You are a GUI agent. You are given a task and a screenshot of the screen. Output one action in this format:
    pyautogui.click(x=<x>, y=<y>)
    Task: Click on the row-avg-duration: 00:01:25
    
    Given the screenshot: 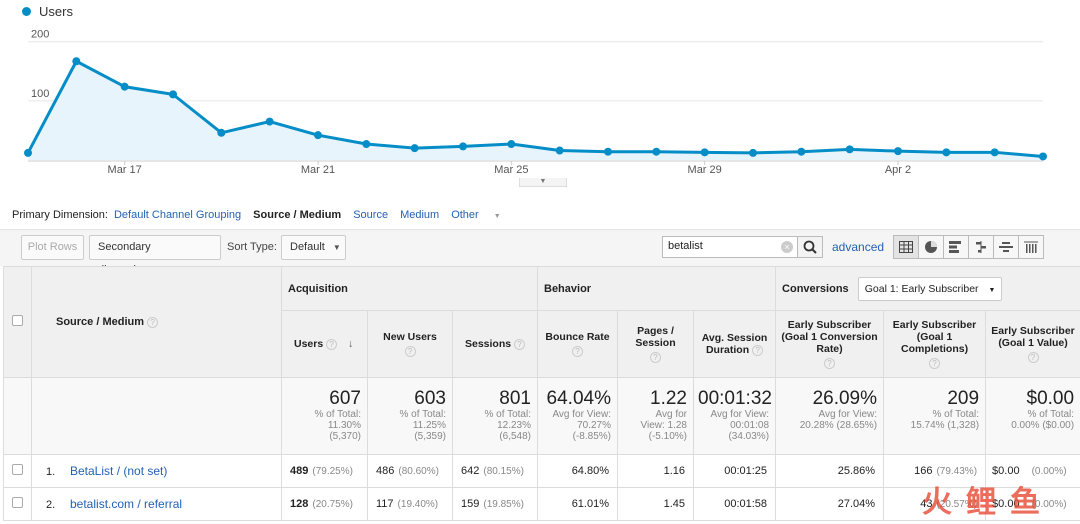 What is the action you would take?
    pyautogui.click(x=734, y=471)
    